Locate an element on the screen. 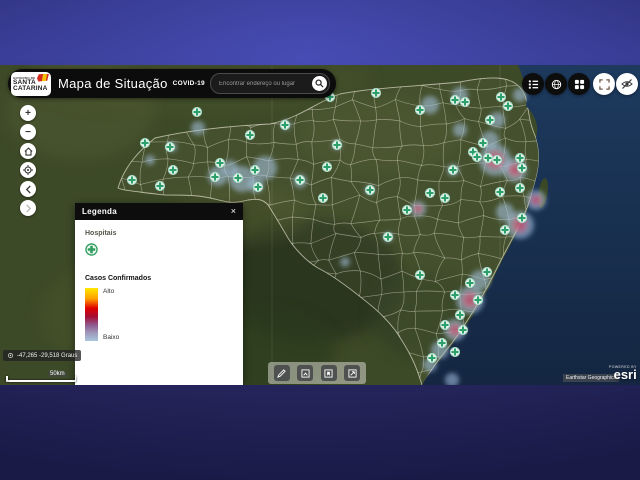 Image resolution: width=640 pixels, height=480 pixels. search-input is located at coordinates (261, 83).